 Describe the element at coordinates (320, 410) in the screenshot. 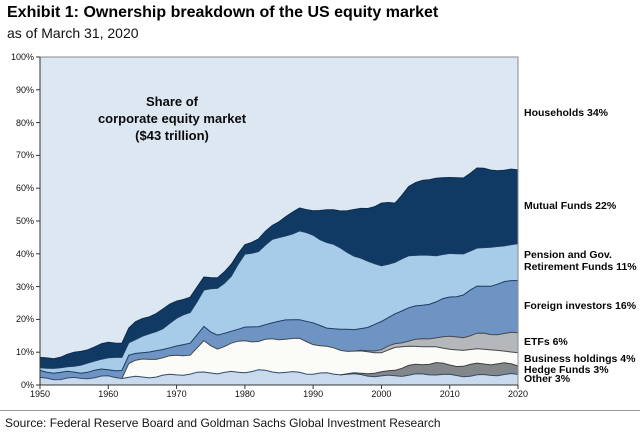

I see `source-divider` at that location.